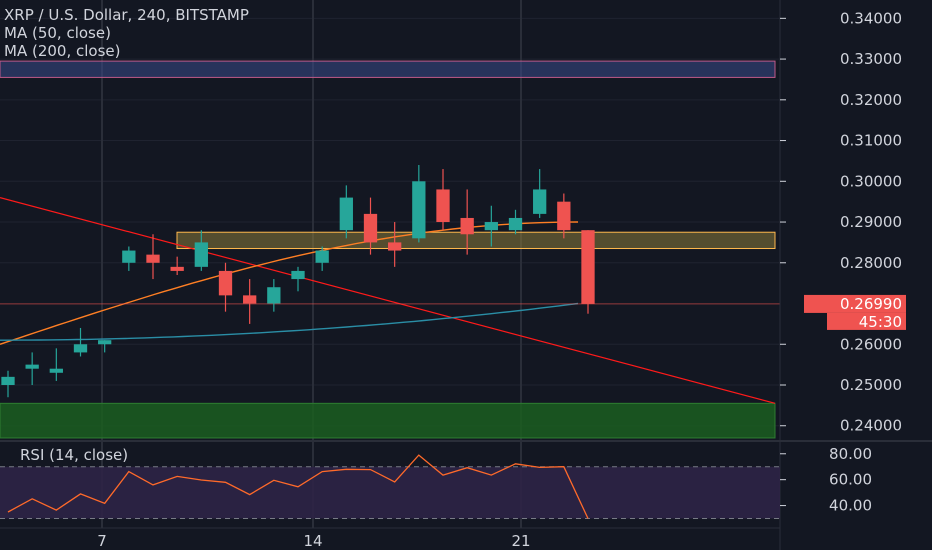 The height and width of the screenshot is (550, 932). Describe the element at coordinates (289, 283) in the screenshot. I see `ma50-line` at that location.